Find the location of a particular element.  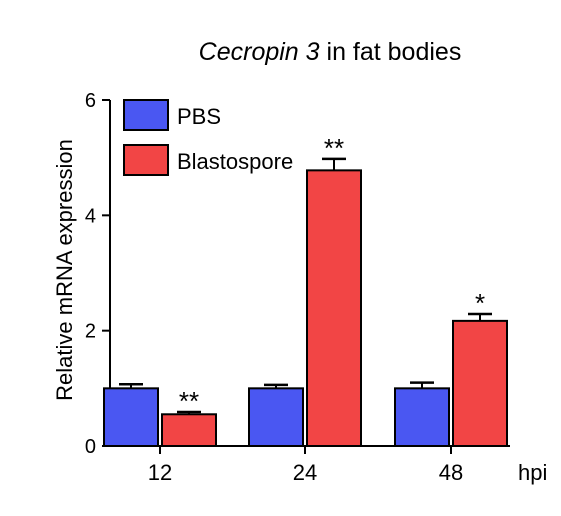

legend-swatch-blastospore is located at coordinates (146, 160).